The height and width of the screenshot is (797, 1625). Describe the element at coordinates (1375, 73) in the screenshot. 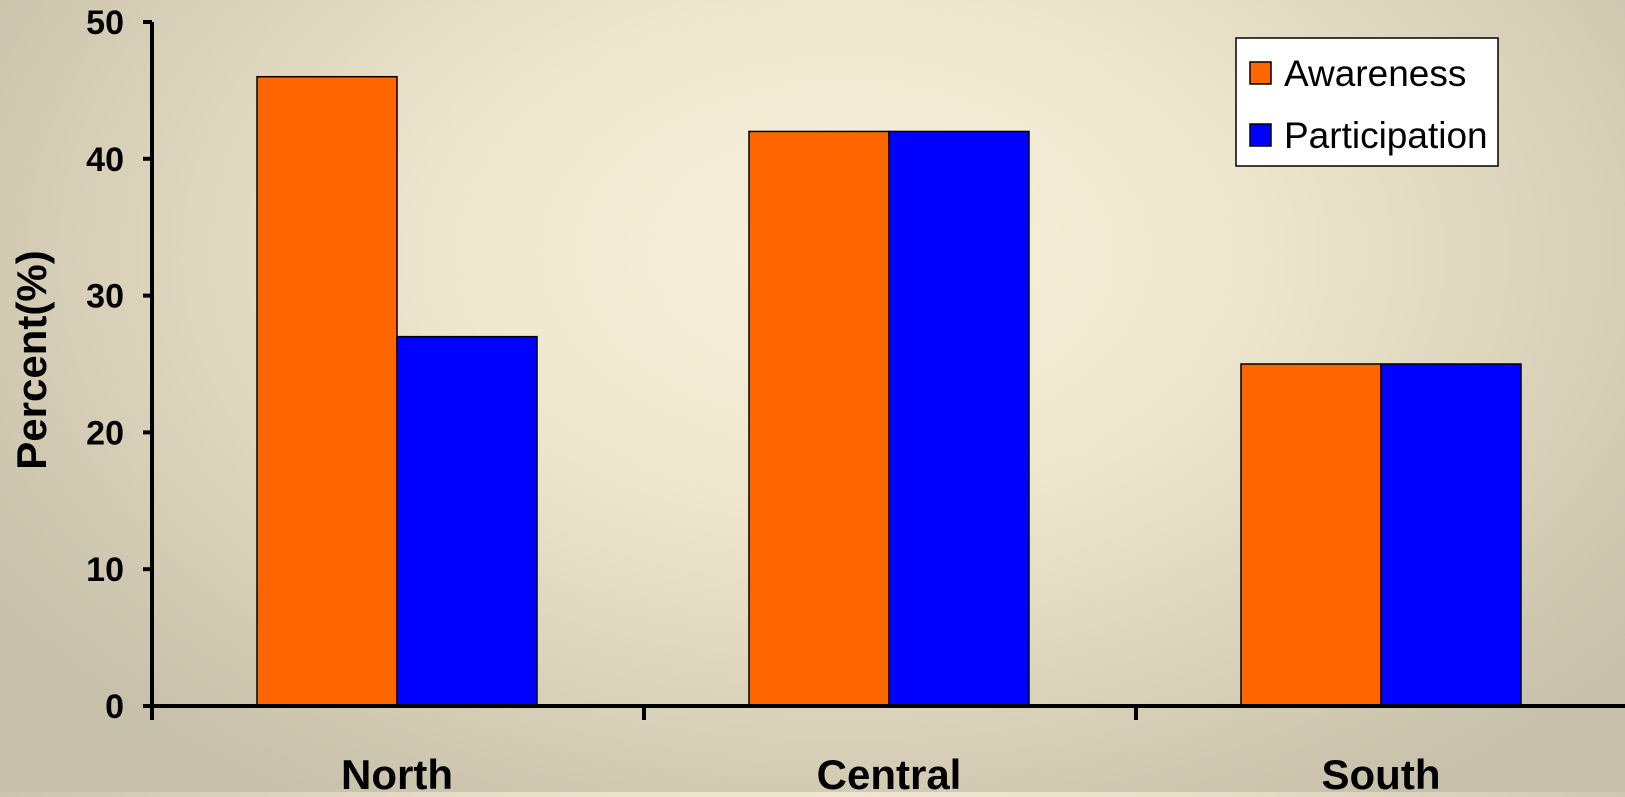

I see `legend-label-awareness: Awareness` at that location.